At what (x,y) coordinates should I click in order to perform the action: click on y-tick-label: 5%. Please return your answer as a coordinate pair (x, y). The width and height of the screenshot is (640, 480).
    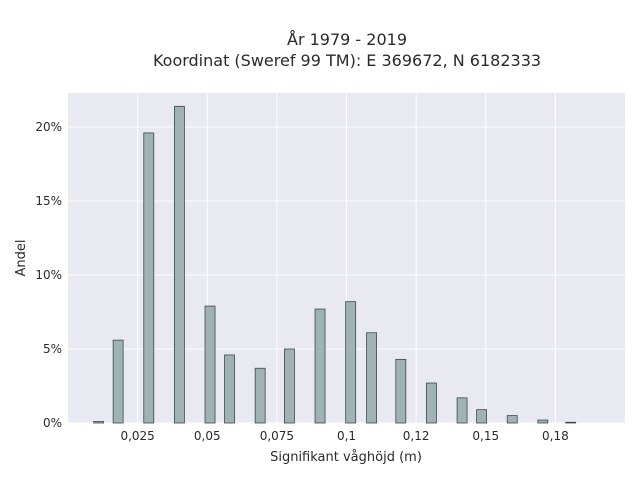
    Looking at the image, I should click on (52, 349).